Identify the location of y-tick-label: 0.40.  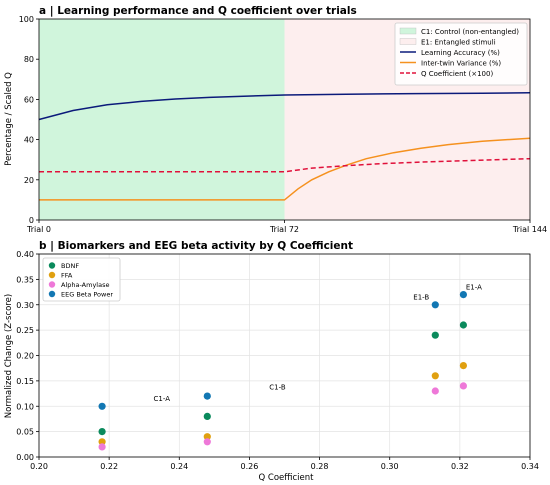
(25, 254).